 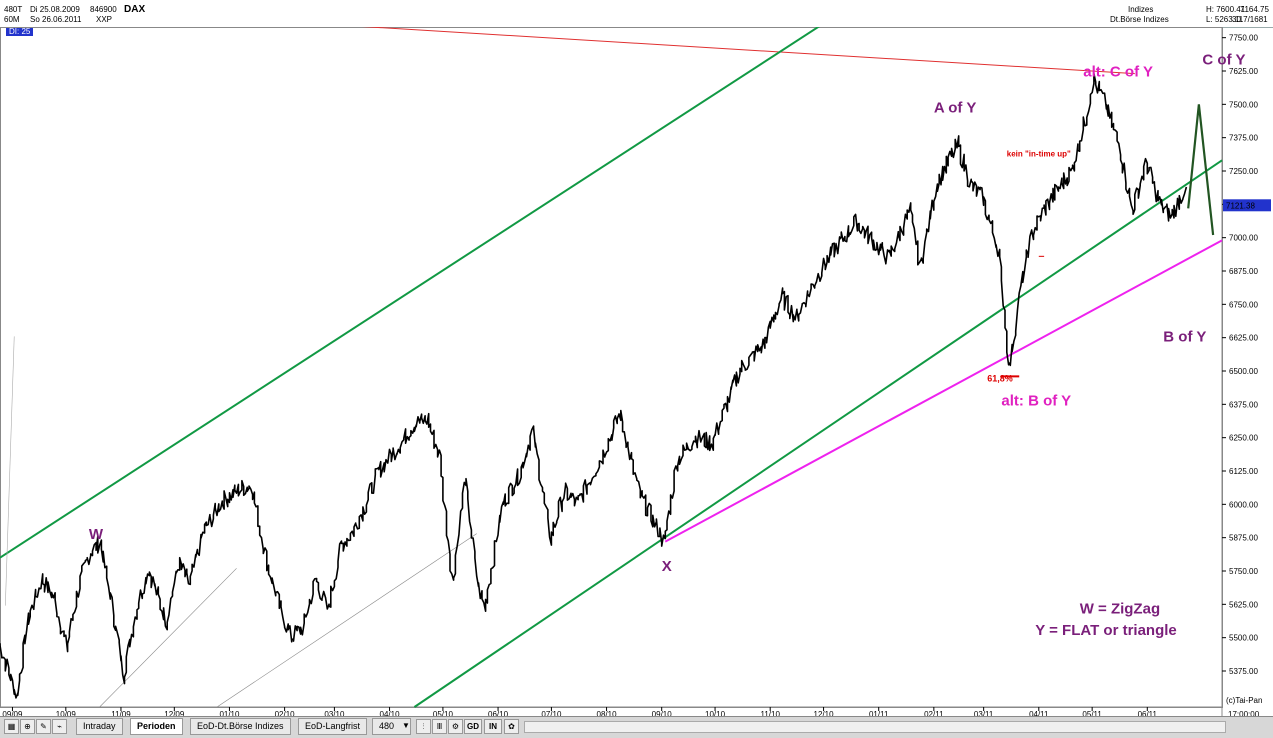 What do you see at coordinates (104, 19) in the screenshot?
I see `exchange: XXP` at bounding box center [104, 19].